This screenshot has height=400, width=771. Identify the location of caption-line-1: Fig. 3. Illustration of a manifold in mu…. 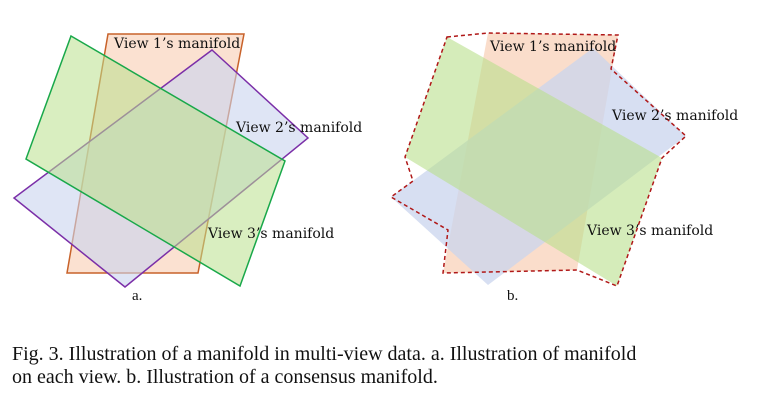
(324, 354).